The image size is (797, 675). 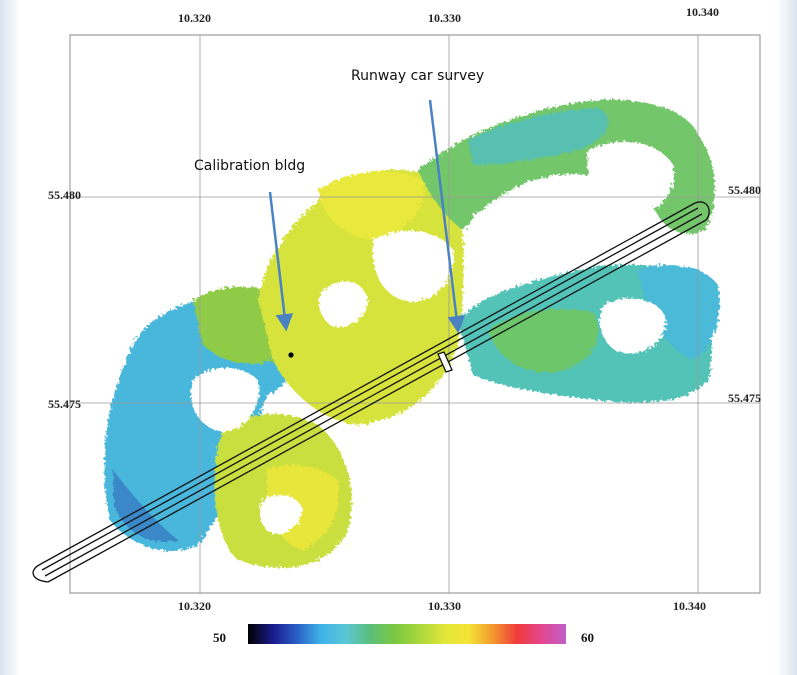 I want to click on lon-tick-bottom-1: 10.330, so click(x=444, y=606).